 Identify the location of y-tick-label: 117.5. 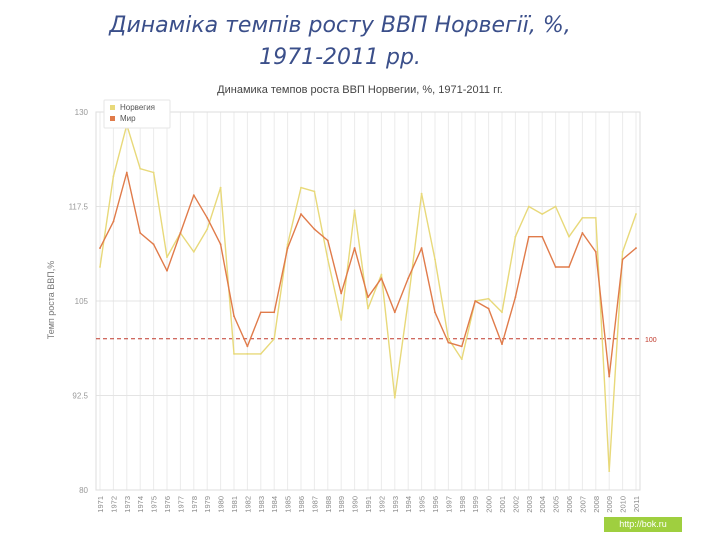
(79, 207).